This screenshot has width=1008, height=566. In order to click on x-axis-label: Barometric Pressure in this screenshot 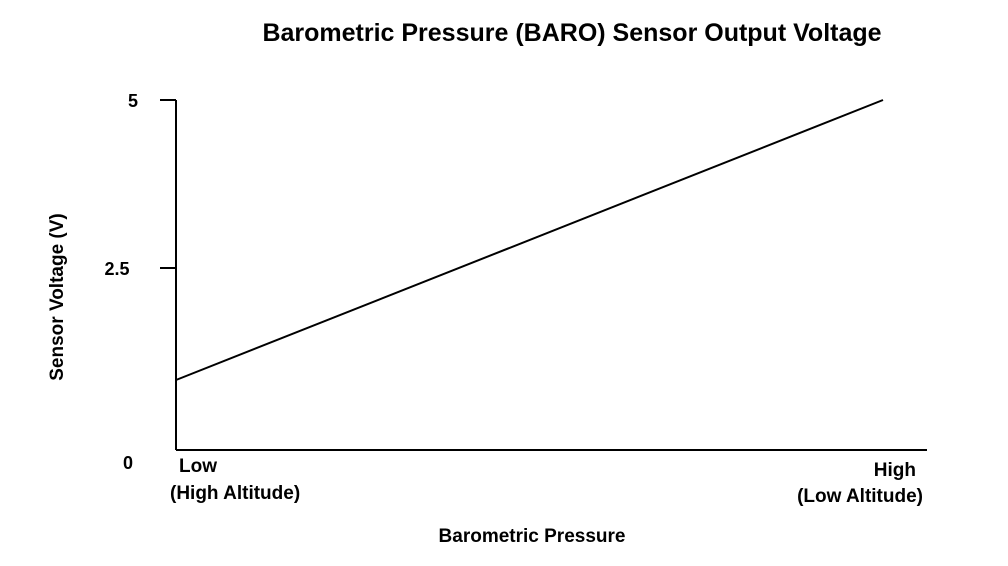, I will do `click(532, 536)`.